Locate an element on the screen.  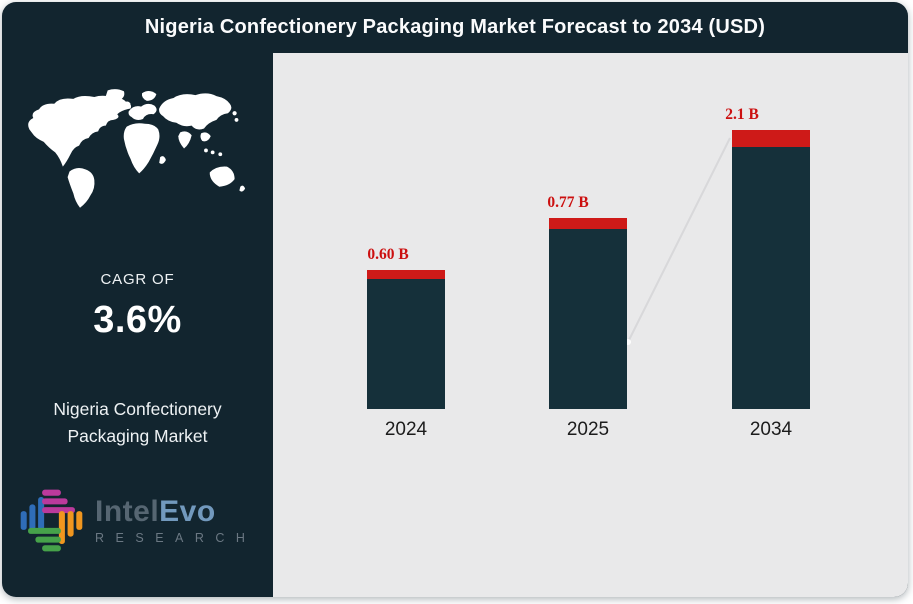
brand-intel: Intel is located at coordinates (127, 511).